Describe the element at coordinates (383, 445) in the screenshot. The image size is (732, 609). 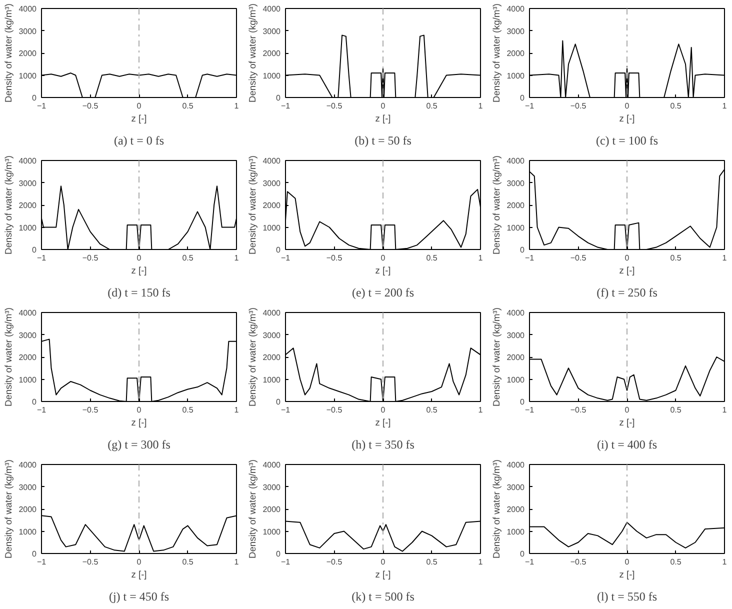
I see `text: (h) t = 350 fs` at that location.